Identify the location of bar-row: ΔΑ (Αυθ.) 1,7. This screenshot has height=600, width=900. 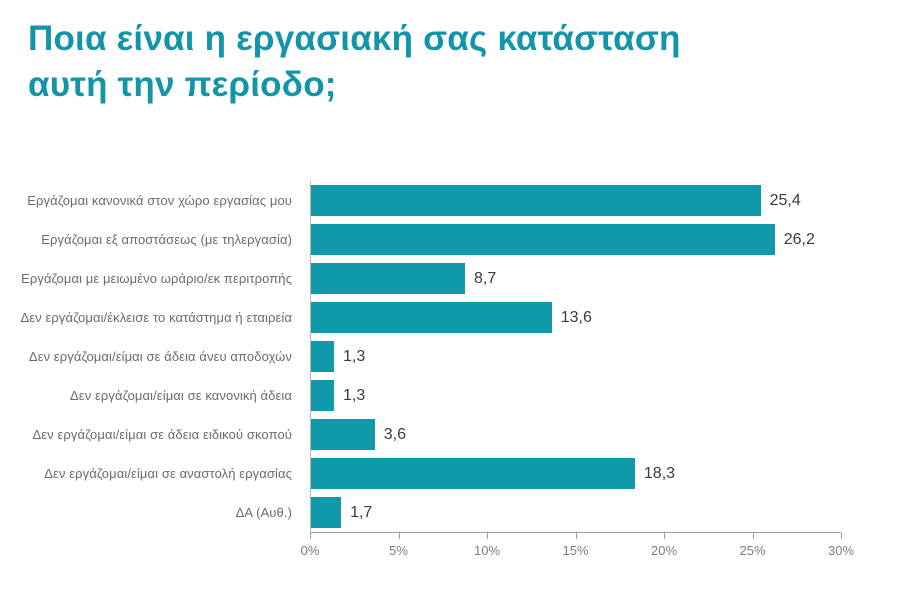
(450, 512).